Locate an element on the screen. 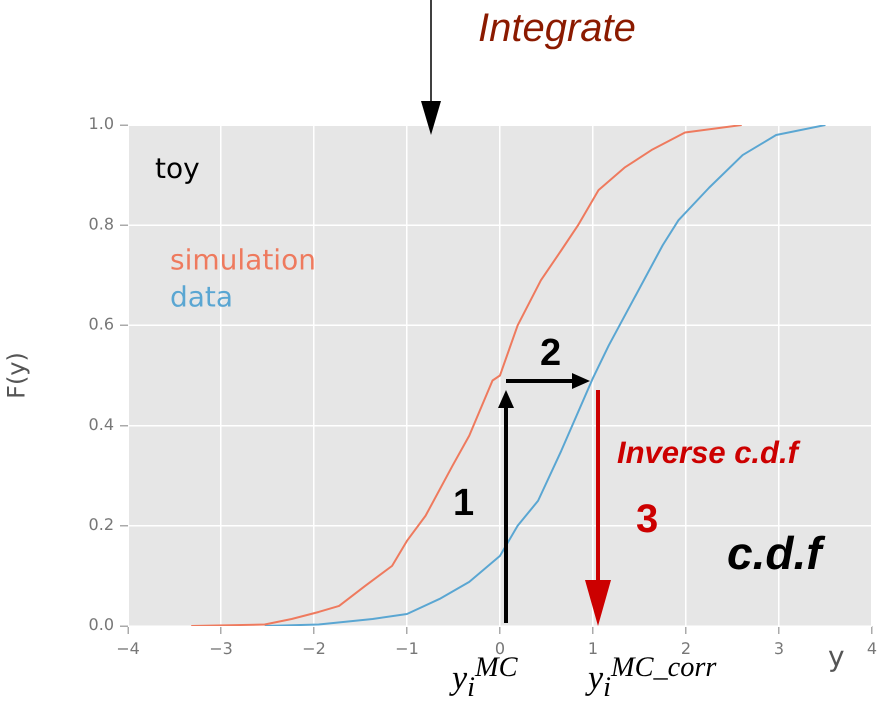 This screenshot has width=883, height=716. text: simulation is located at coordinates (243, 259).